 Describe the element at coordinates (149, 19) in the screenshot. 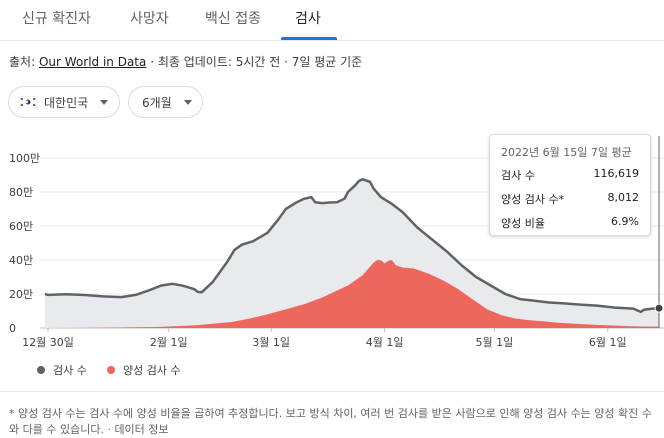

I see `tab-deaths: 사망자` at that location.